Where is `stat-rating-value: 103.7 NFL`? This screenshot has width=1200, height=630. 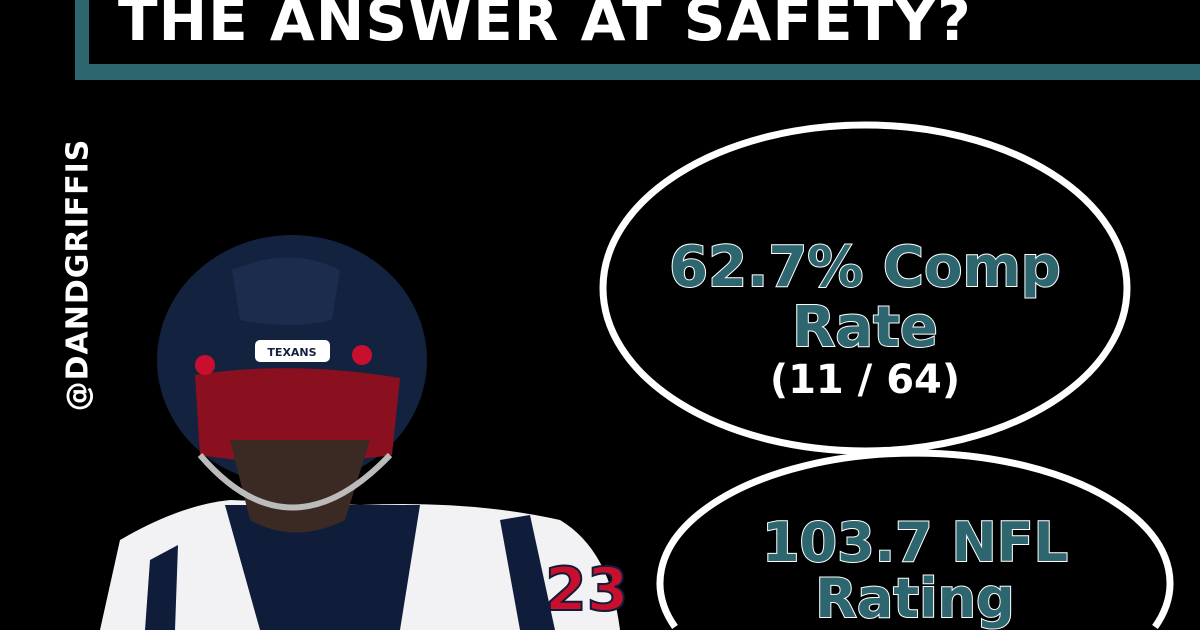 stat-rating-value: 103.7 NFL is located at coordinates (915, 542).